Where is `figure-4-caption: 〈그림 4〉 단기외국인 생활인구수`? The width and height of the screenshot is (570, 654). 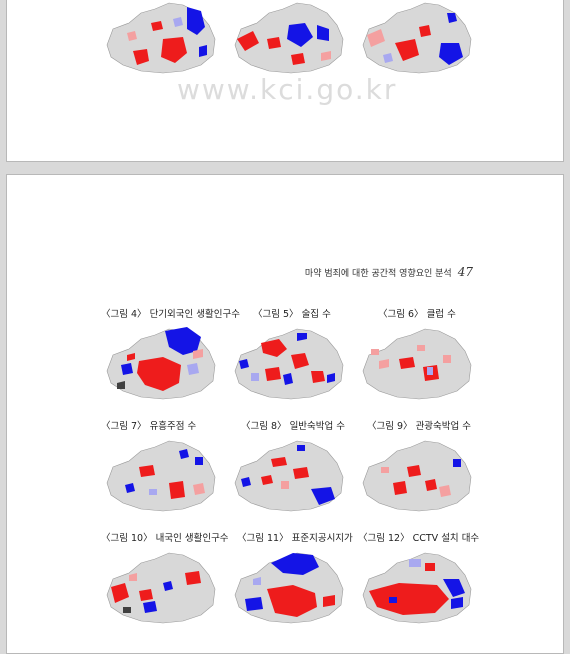 figure-4-caption: 〈그림 4〉 단기외국인 생활인구수 is located at coordinates (170, 314).